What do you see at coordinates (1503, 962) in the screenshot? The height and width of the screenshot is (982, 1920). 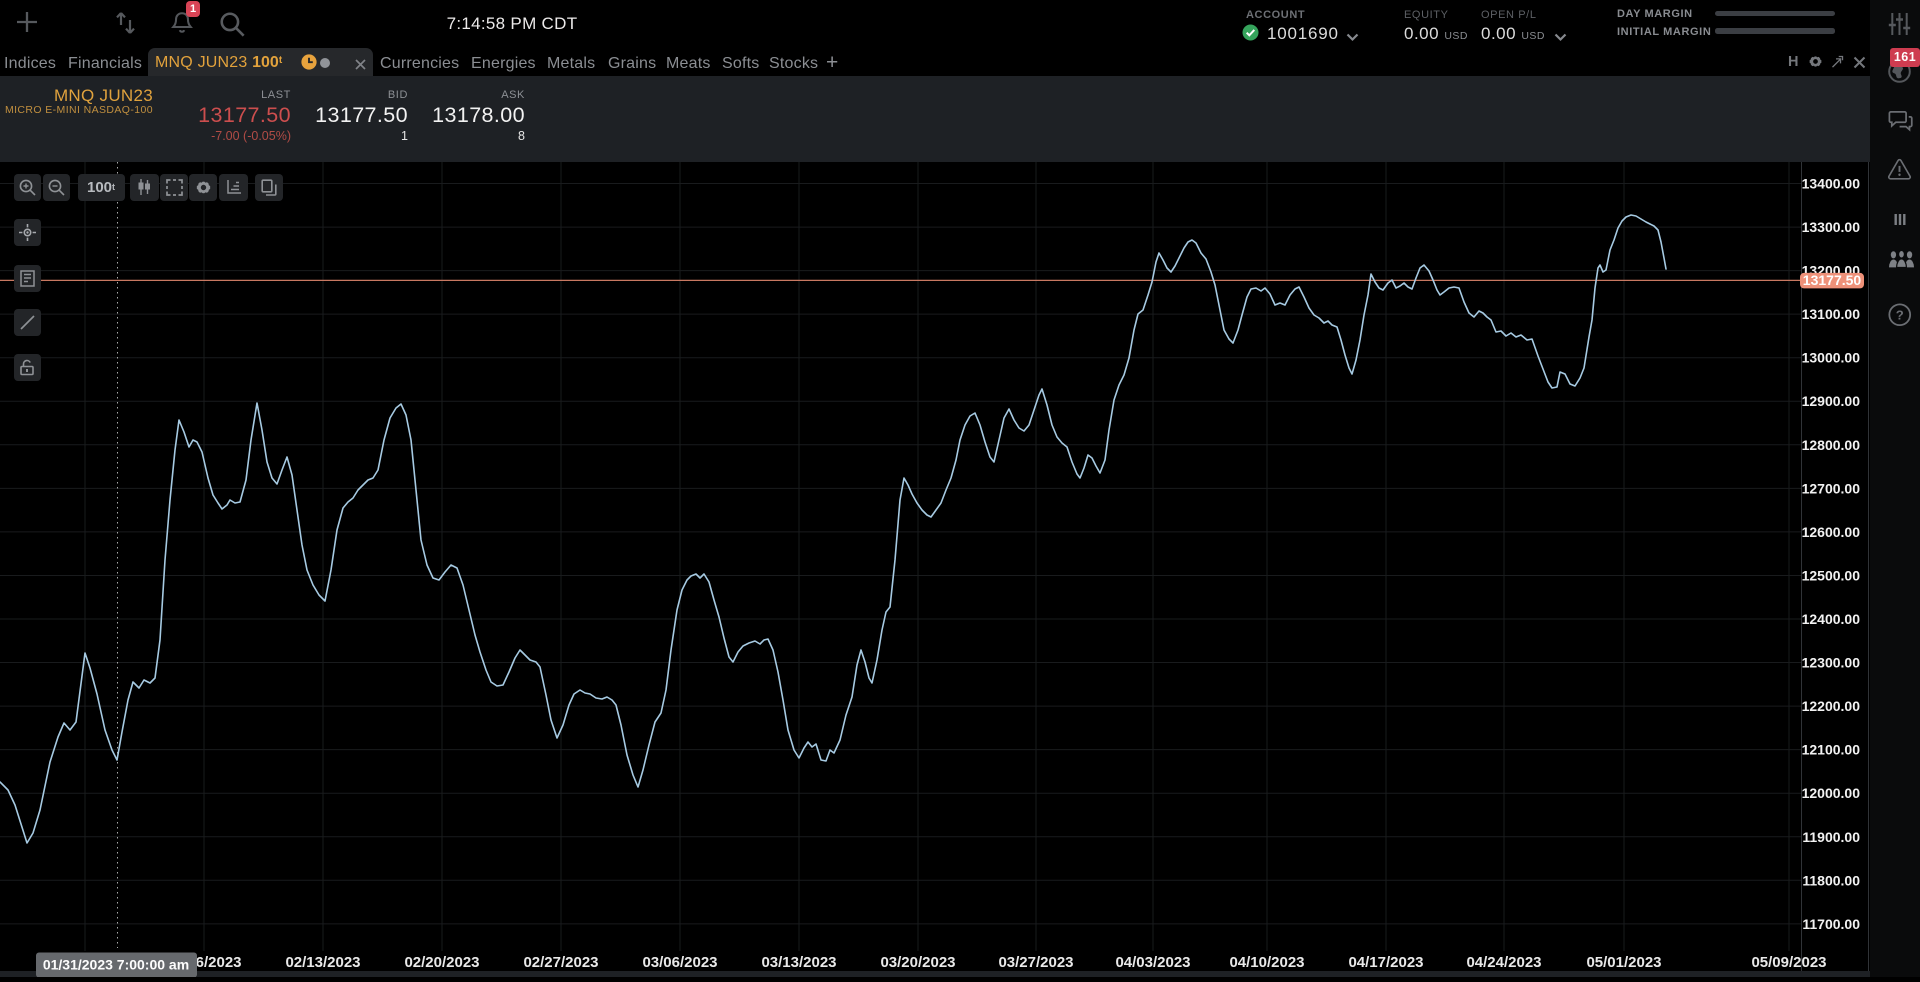 I see `svg-text: 04/24/2023` at bounding box center [1503, 962].